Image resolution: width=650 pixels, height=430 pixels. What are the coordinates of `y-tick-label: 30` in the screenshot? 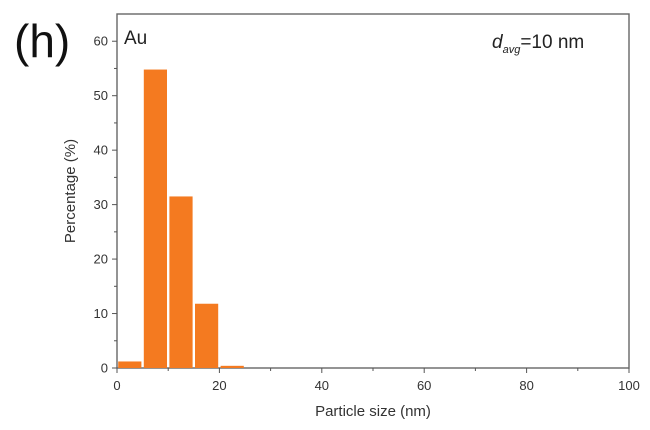 It's located at (101, 204).